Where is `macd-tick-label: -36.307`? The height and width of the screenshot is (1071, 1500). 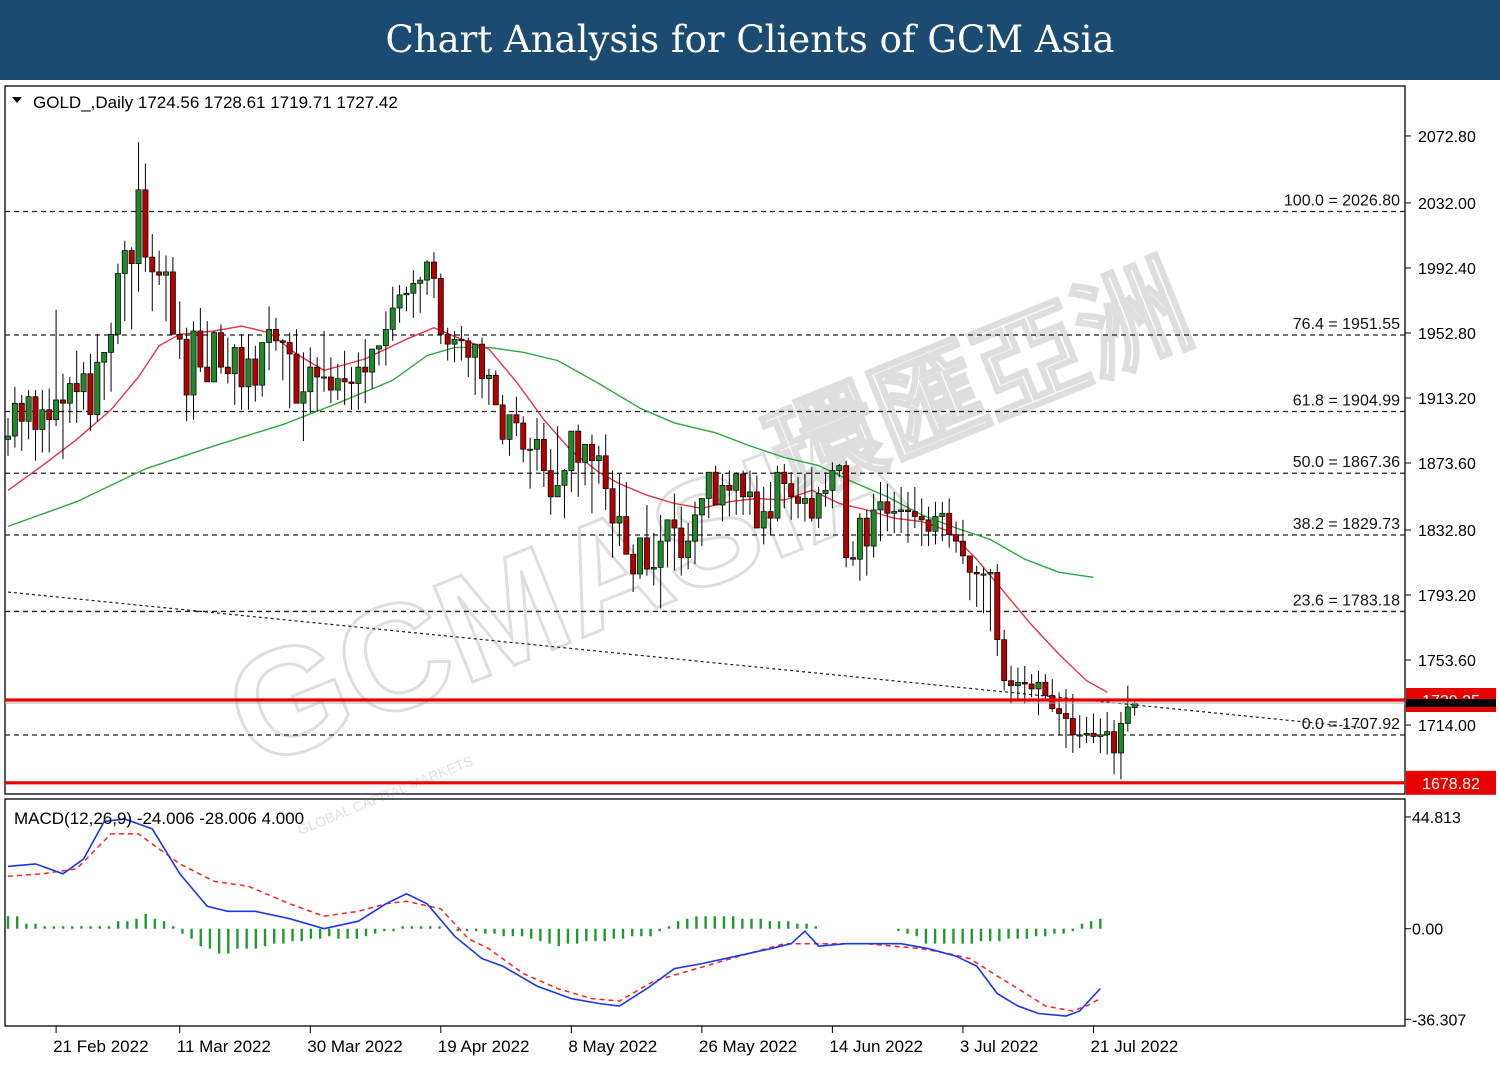
macd-tick-label: -36.307 is located at coordinates (1439, 1020).